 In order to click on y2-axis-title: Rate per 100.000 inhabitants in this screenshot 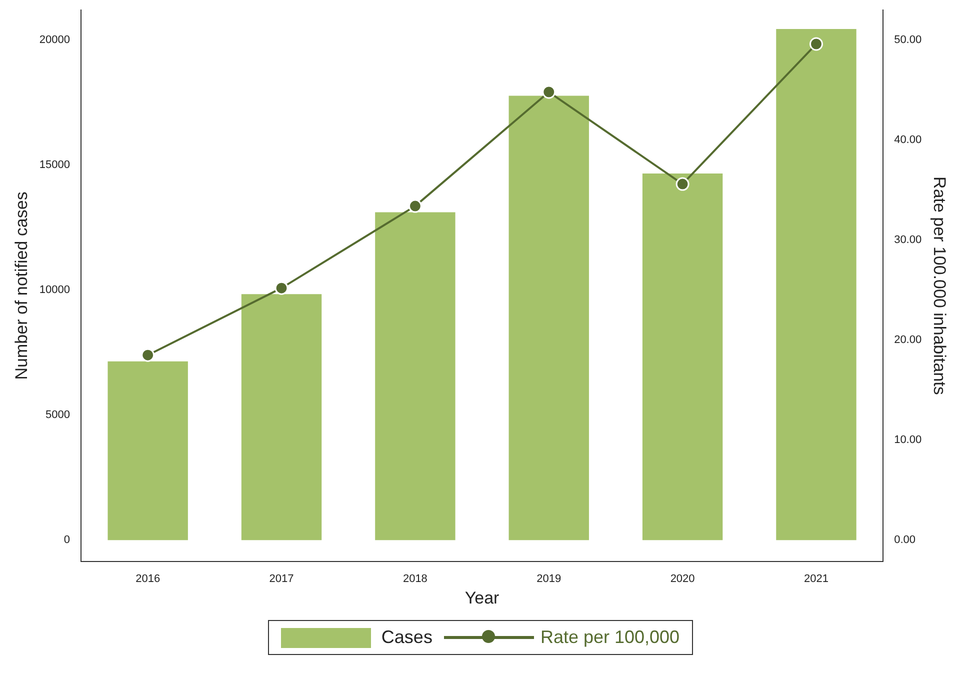, I will do `click(940, 285)`.